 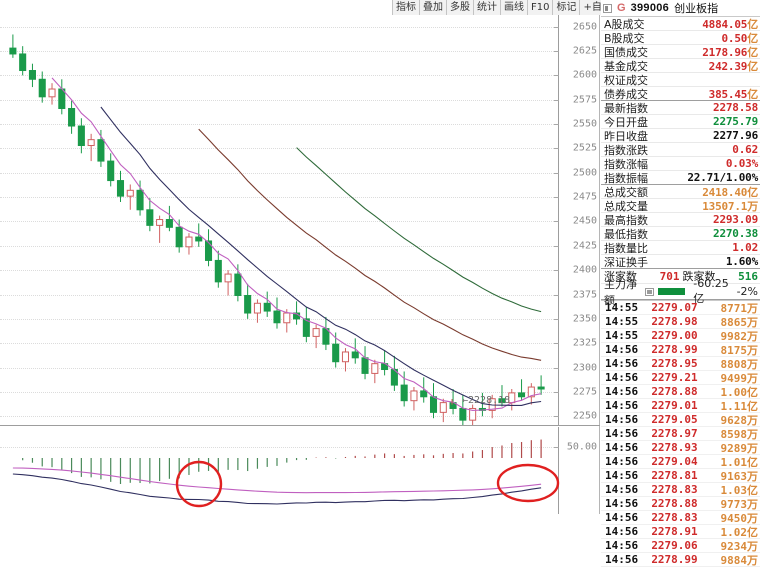 I want to click on quote-row-label: 最低指数, so click(x=626, y=234).